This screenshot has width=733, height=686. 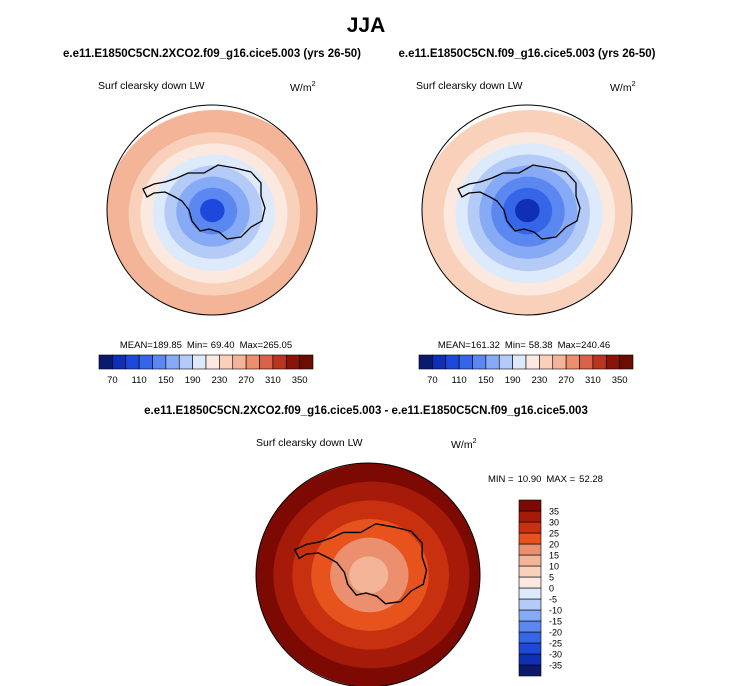 I want to click on stat-max-value: 52.28, so click(x=591, y=479).